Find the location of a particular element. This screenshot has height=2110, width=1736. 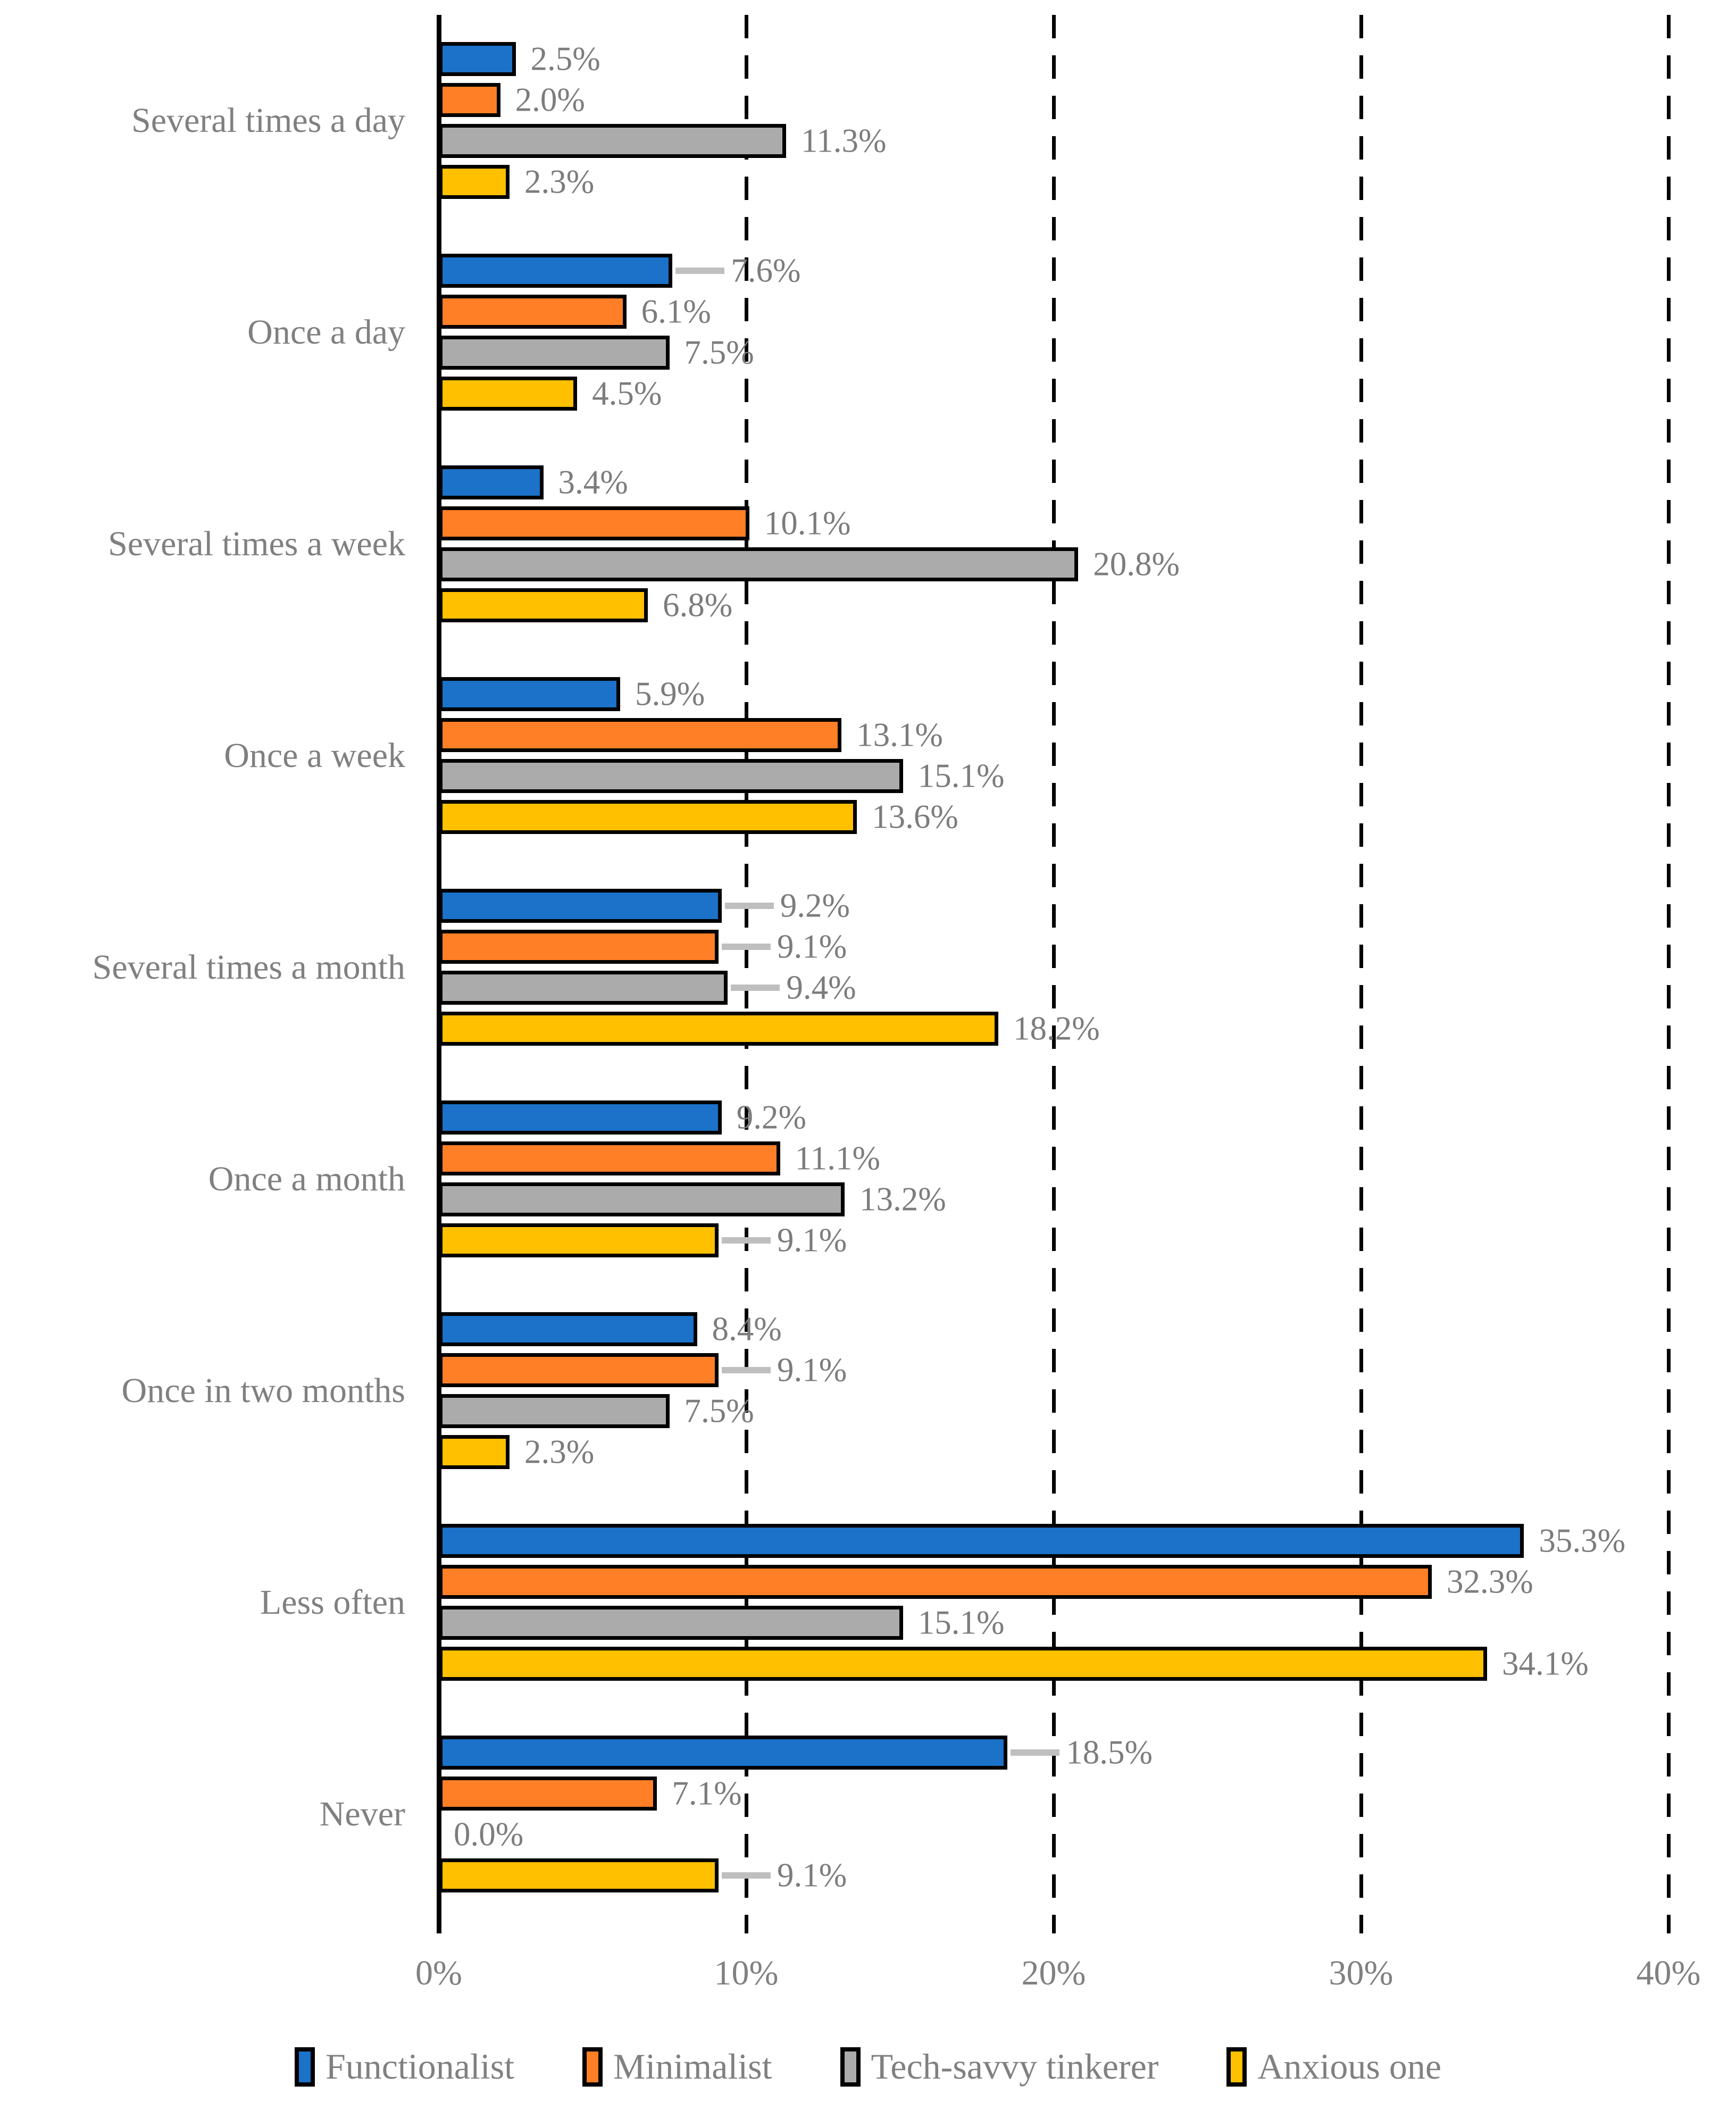

bar-line: 0.0% is located at coordinates (1053, 1835).